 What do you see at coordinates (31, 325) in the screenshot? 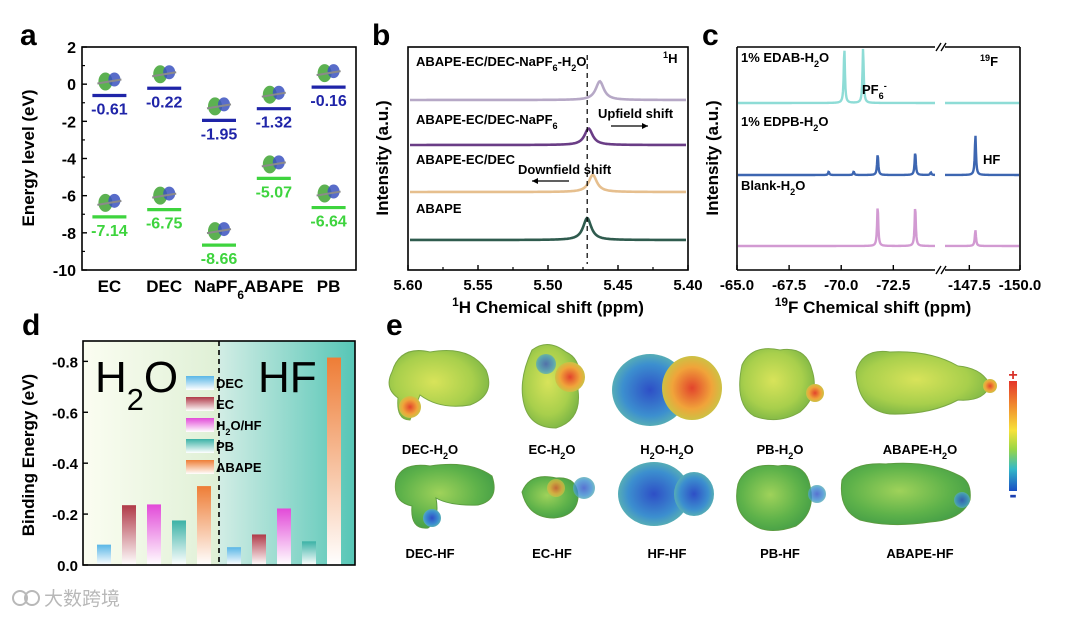
I see `panel-label-d: d` at bounding box center [31, 325].